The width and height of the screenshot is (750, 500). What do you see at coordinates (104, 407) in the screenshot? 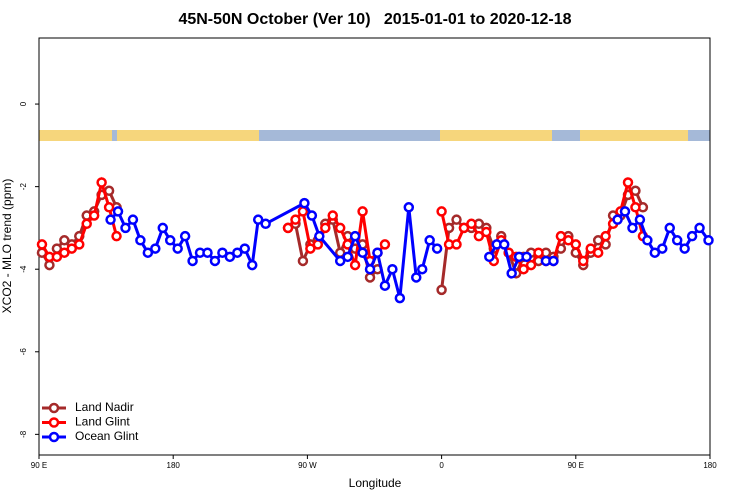
I see `legend-label: Land Nadir` at bounding box center [104, 407].